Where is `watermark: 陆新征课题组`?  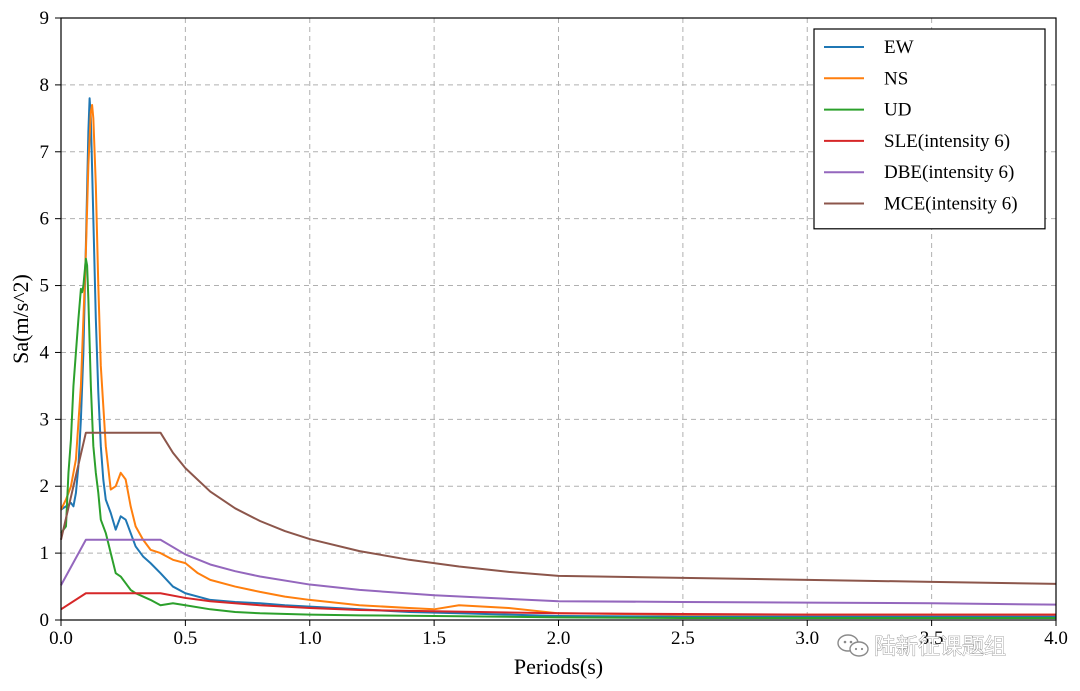 watermark: 陆新征课题组 is located at coordinates (921, 647).